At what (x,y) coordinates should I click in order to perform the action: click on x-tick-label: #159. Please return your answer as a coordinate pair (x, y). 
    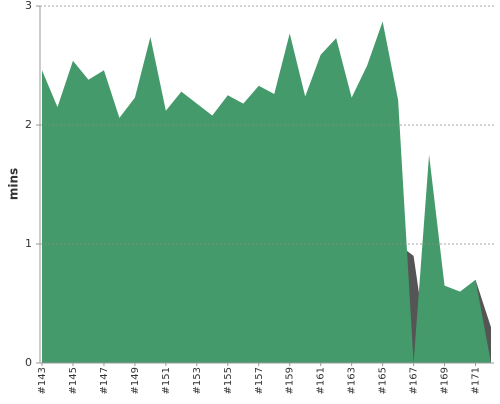
    Looking at the image, I should click on (290, 380).